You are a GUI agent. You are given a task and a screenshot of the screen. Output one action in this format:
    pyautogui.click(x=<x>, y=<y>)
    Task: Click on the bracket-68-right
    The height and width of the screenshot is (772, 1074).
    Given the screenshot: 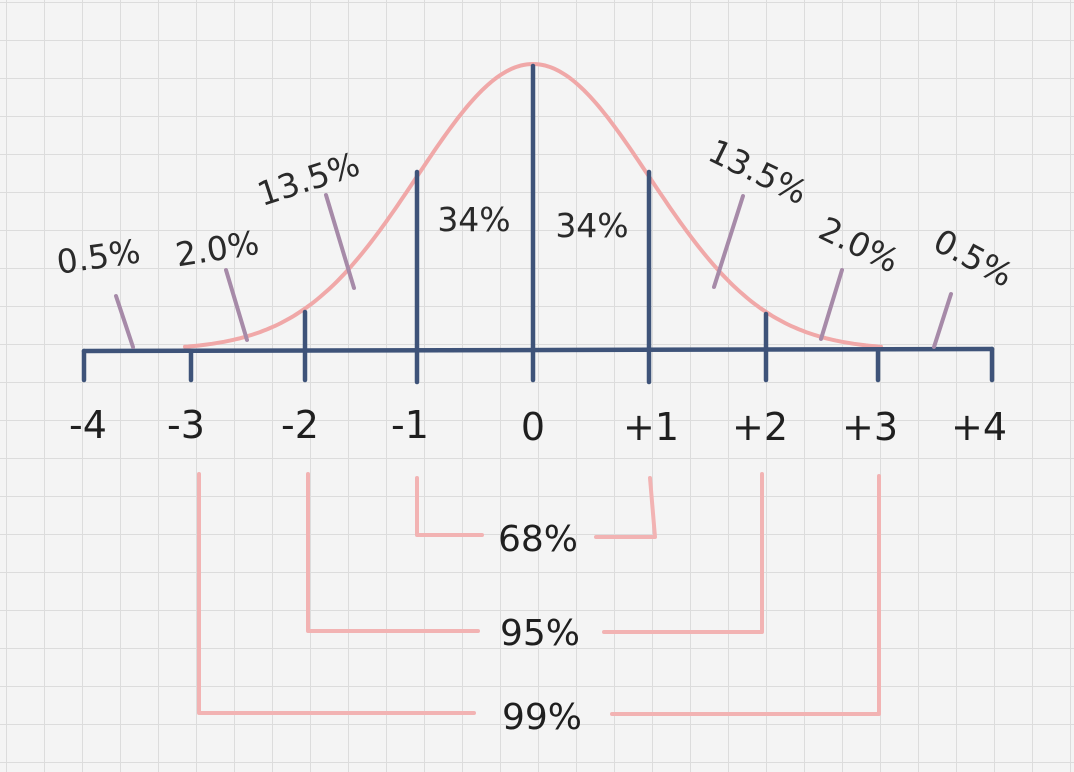 What is the action you would take?
    pyautogui.click(x=625, y=507)
    